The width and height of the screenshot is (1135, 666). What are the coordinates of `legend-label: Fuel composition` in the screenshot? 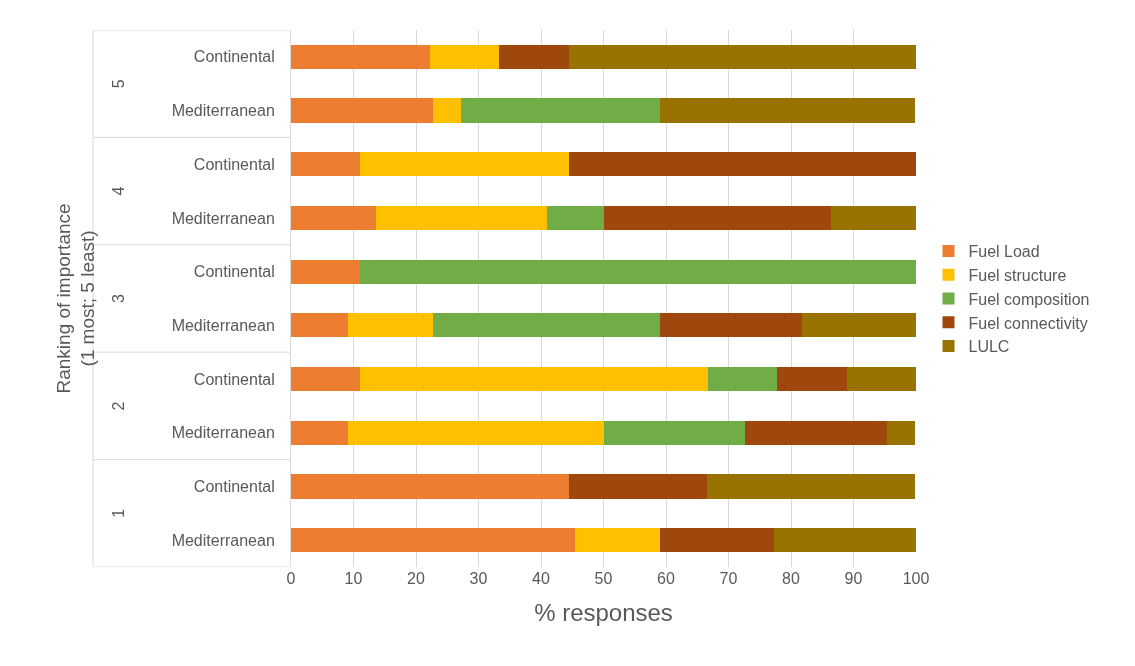 It's located at (1029, 299).